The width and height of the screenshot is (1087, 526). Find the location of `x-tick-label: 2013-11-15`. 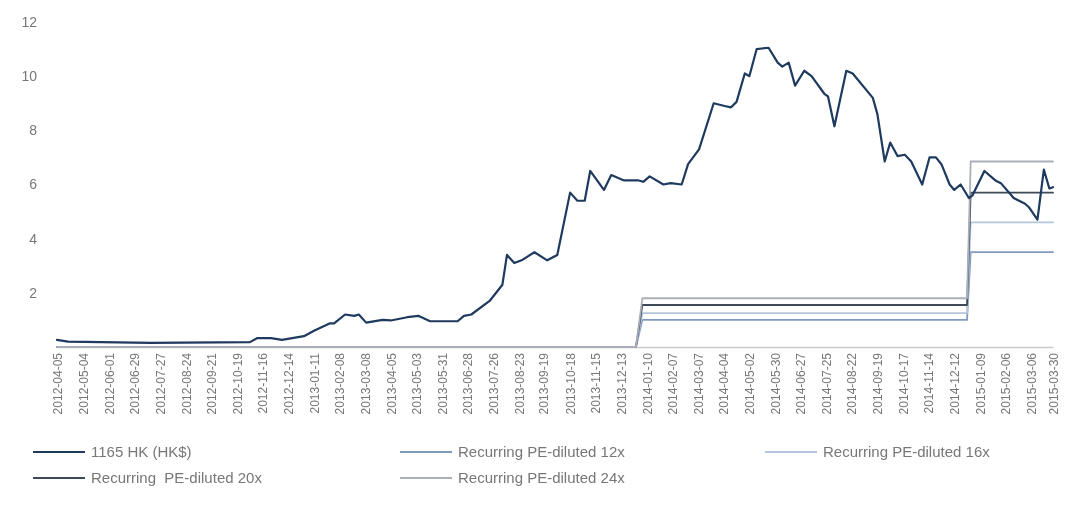

x-tick-label: 2013-11-15 is located at coordinates (596, 383).